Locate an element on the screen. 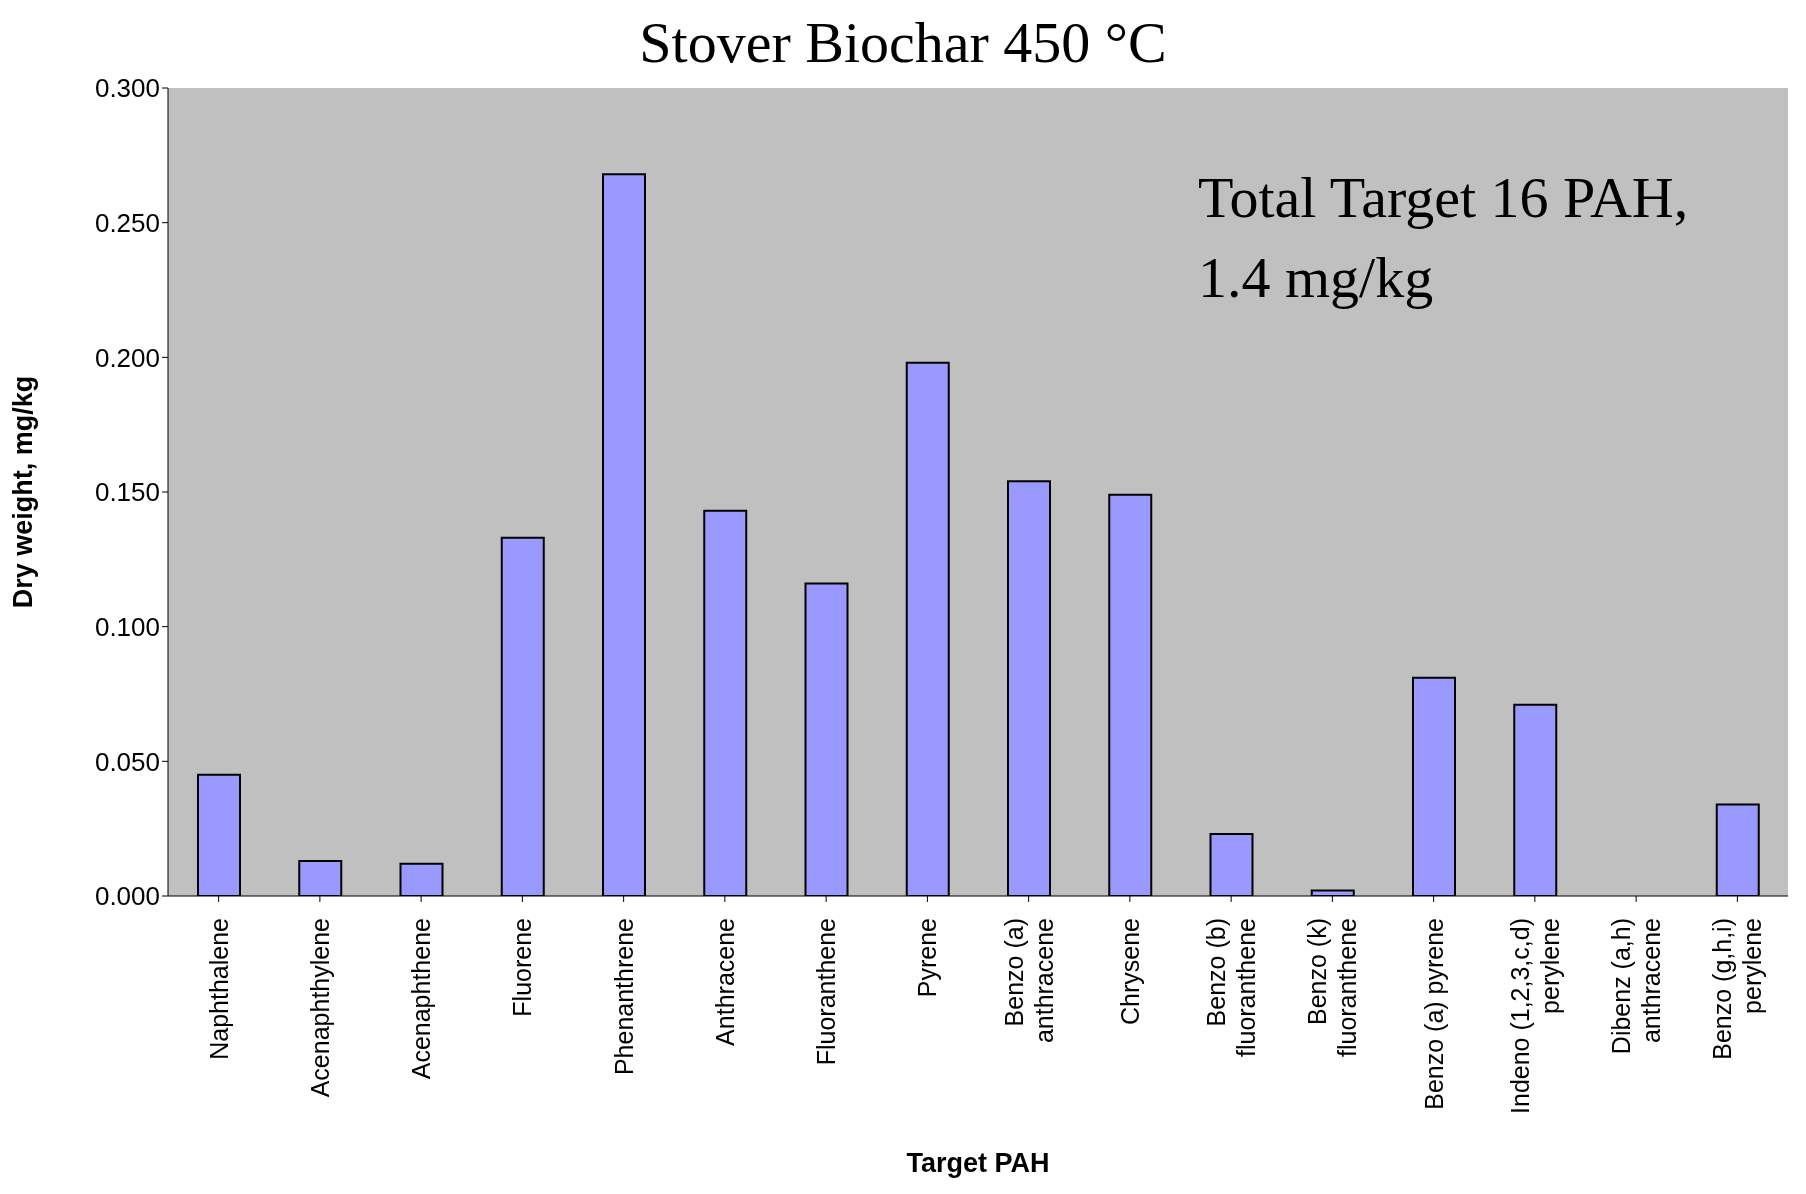 The height and width of the screenshot is (1194, 1806). x-tick-label: Acenaphthylene is located at coordinates (319, 1008).